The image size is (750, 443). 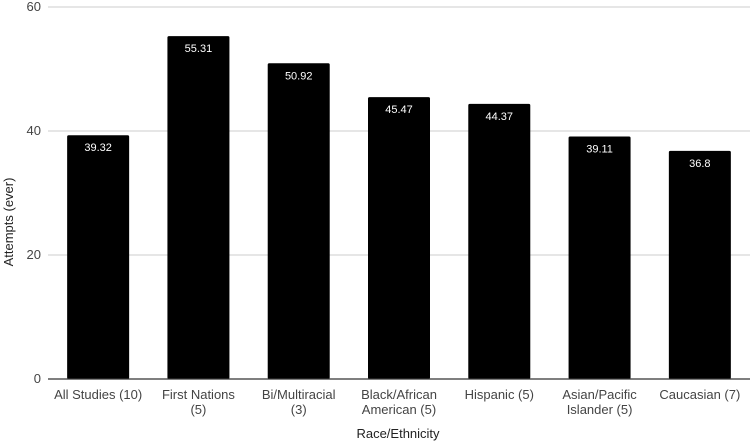 I want to click on x-axis-title: Race/Ethnicity, so click(x=398, y=433).